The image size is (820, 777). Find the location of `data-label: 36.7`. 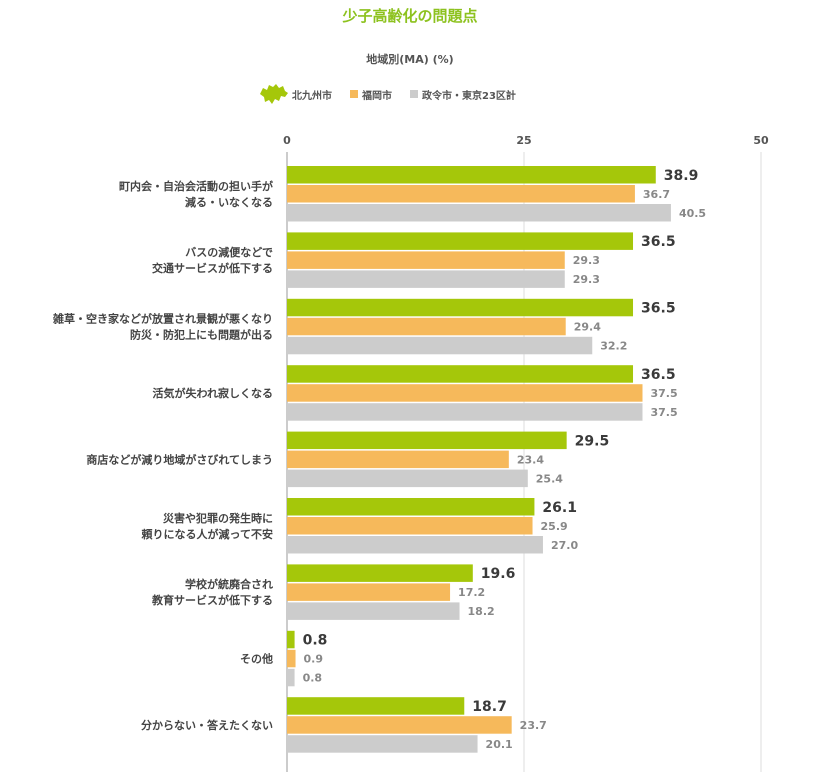

data-label: 36.7 is located at coordinates (656, 194).